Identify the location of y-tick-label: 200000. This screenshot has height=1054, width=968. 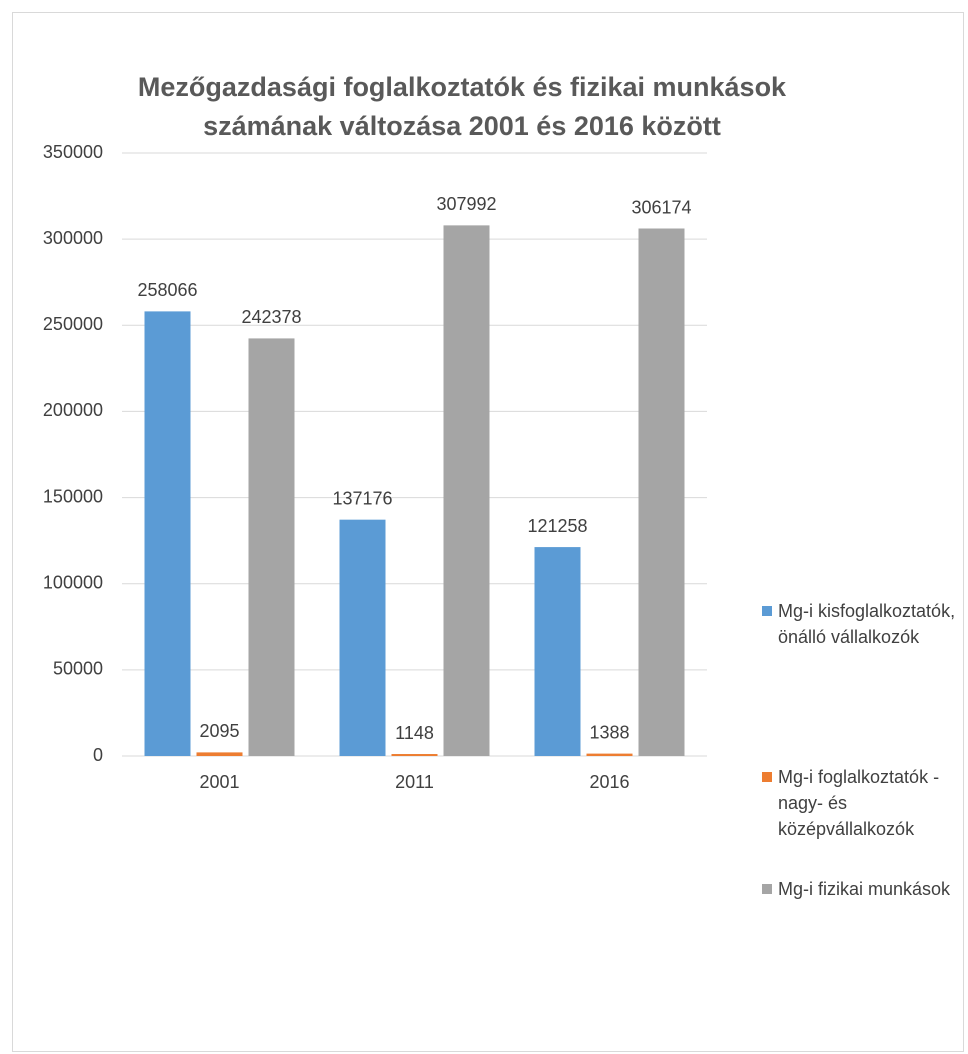
(73, 410).